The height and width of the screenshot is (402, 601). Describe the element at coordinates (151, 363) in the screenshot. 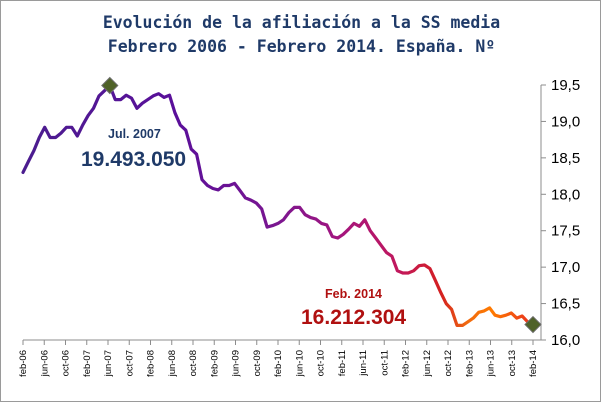

I see `x-tick-label: feb-08` at that location.